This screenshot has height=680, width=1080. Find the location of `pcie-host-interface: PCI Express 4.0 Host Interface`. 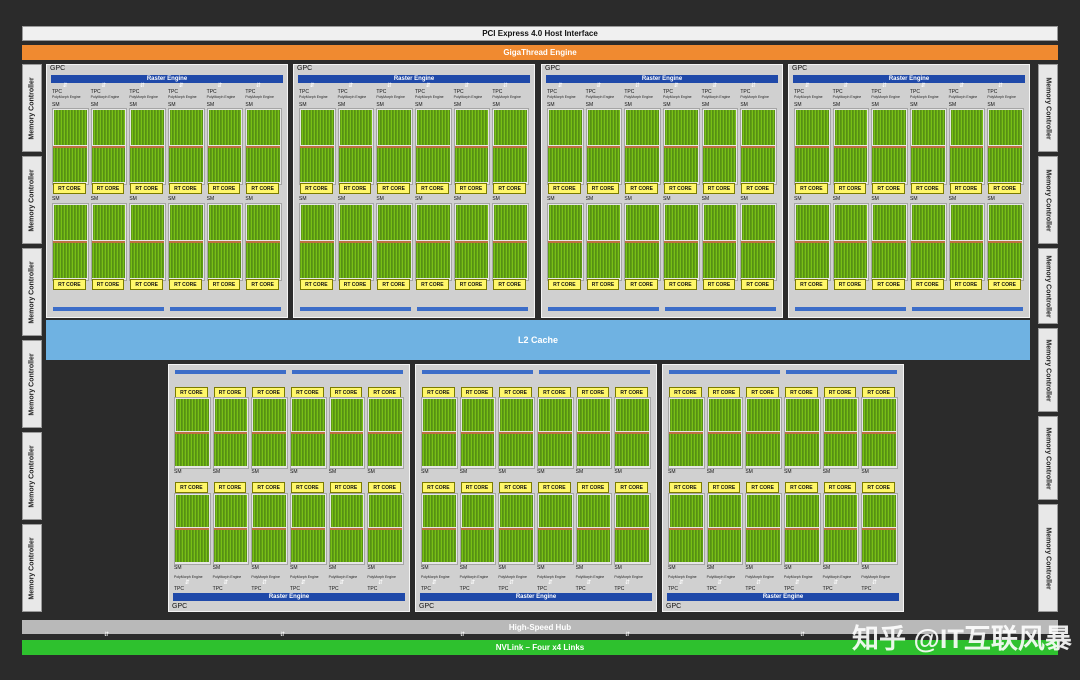

pcie-host-interface: PCI Express 4.0 Host Interface is located at coordinates (540, 33).